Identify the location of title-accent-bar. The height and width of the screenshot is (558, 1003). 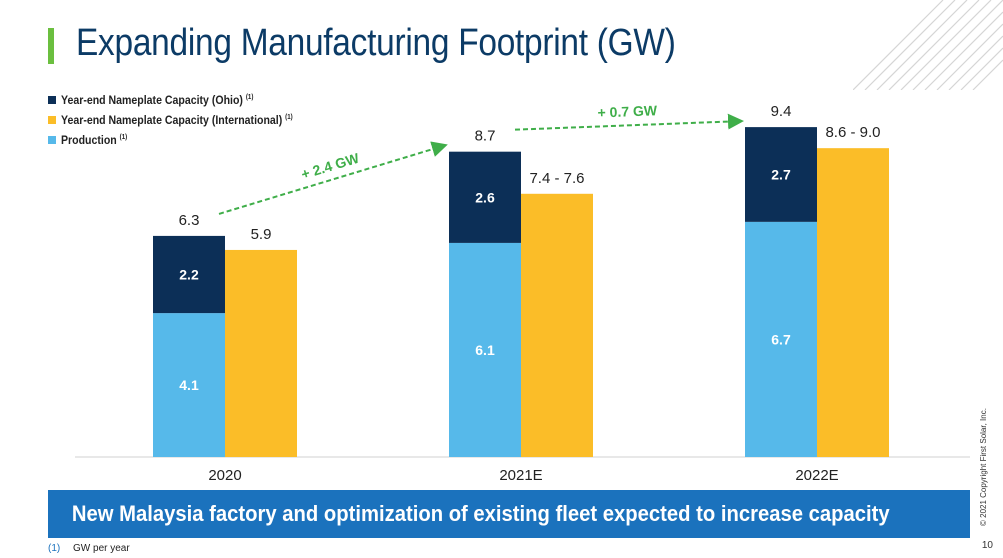
(51, 46).